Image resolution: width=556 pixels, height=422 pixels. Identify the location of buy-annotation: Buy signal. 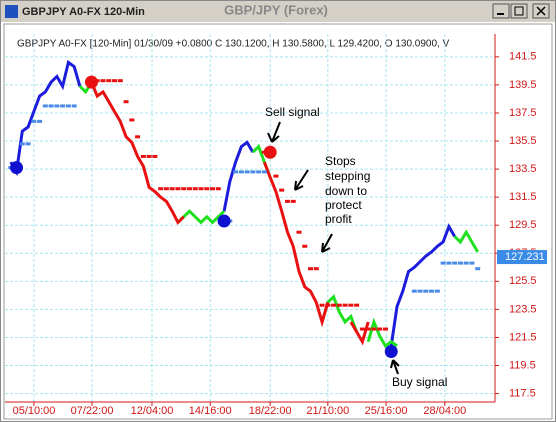
(419, 382).